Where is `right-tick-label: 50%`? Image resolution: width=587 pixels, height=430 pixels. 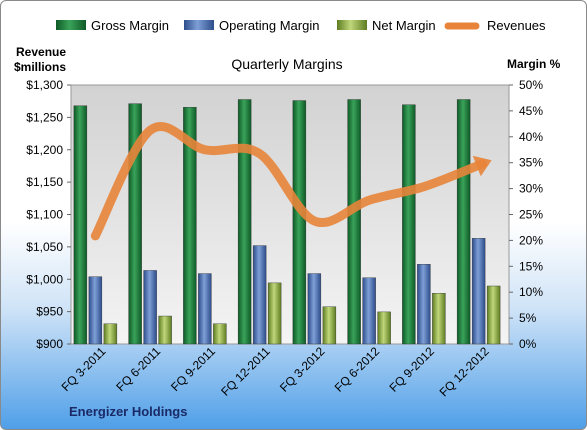
right-tick-label: 50% is located at coordinates (531, 85).